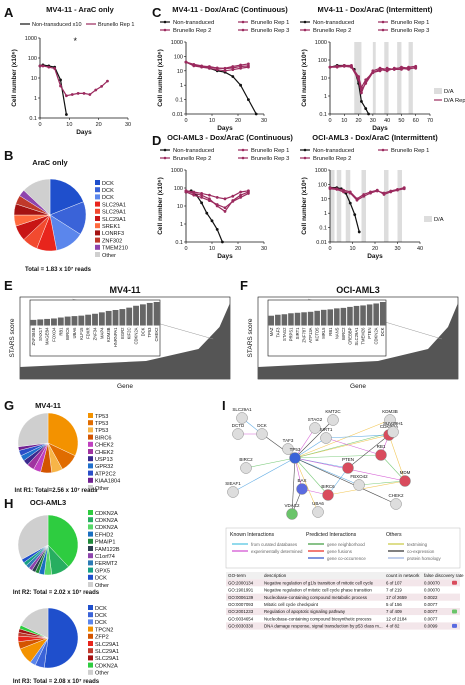 This screenshot has height=685, width=465. What do you see at coordinates (394, 590) in the screenshot?
I see `table-cell: 7 of 219` at bounding box center [394, 590].